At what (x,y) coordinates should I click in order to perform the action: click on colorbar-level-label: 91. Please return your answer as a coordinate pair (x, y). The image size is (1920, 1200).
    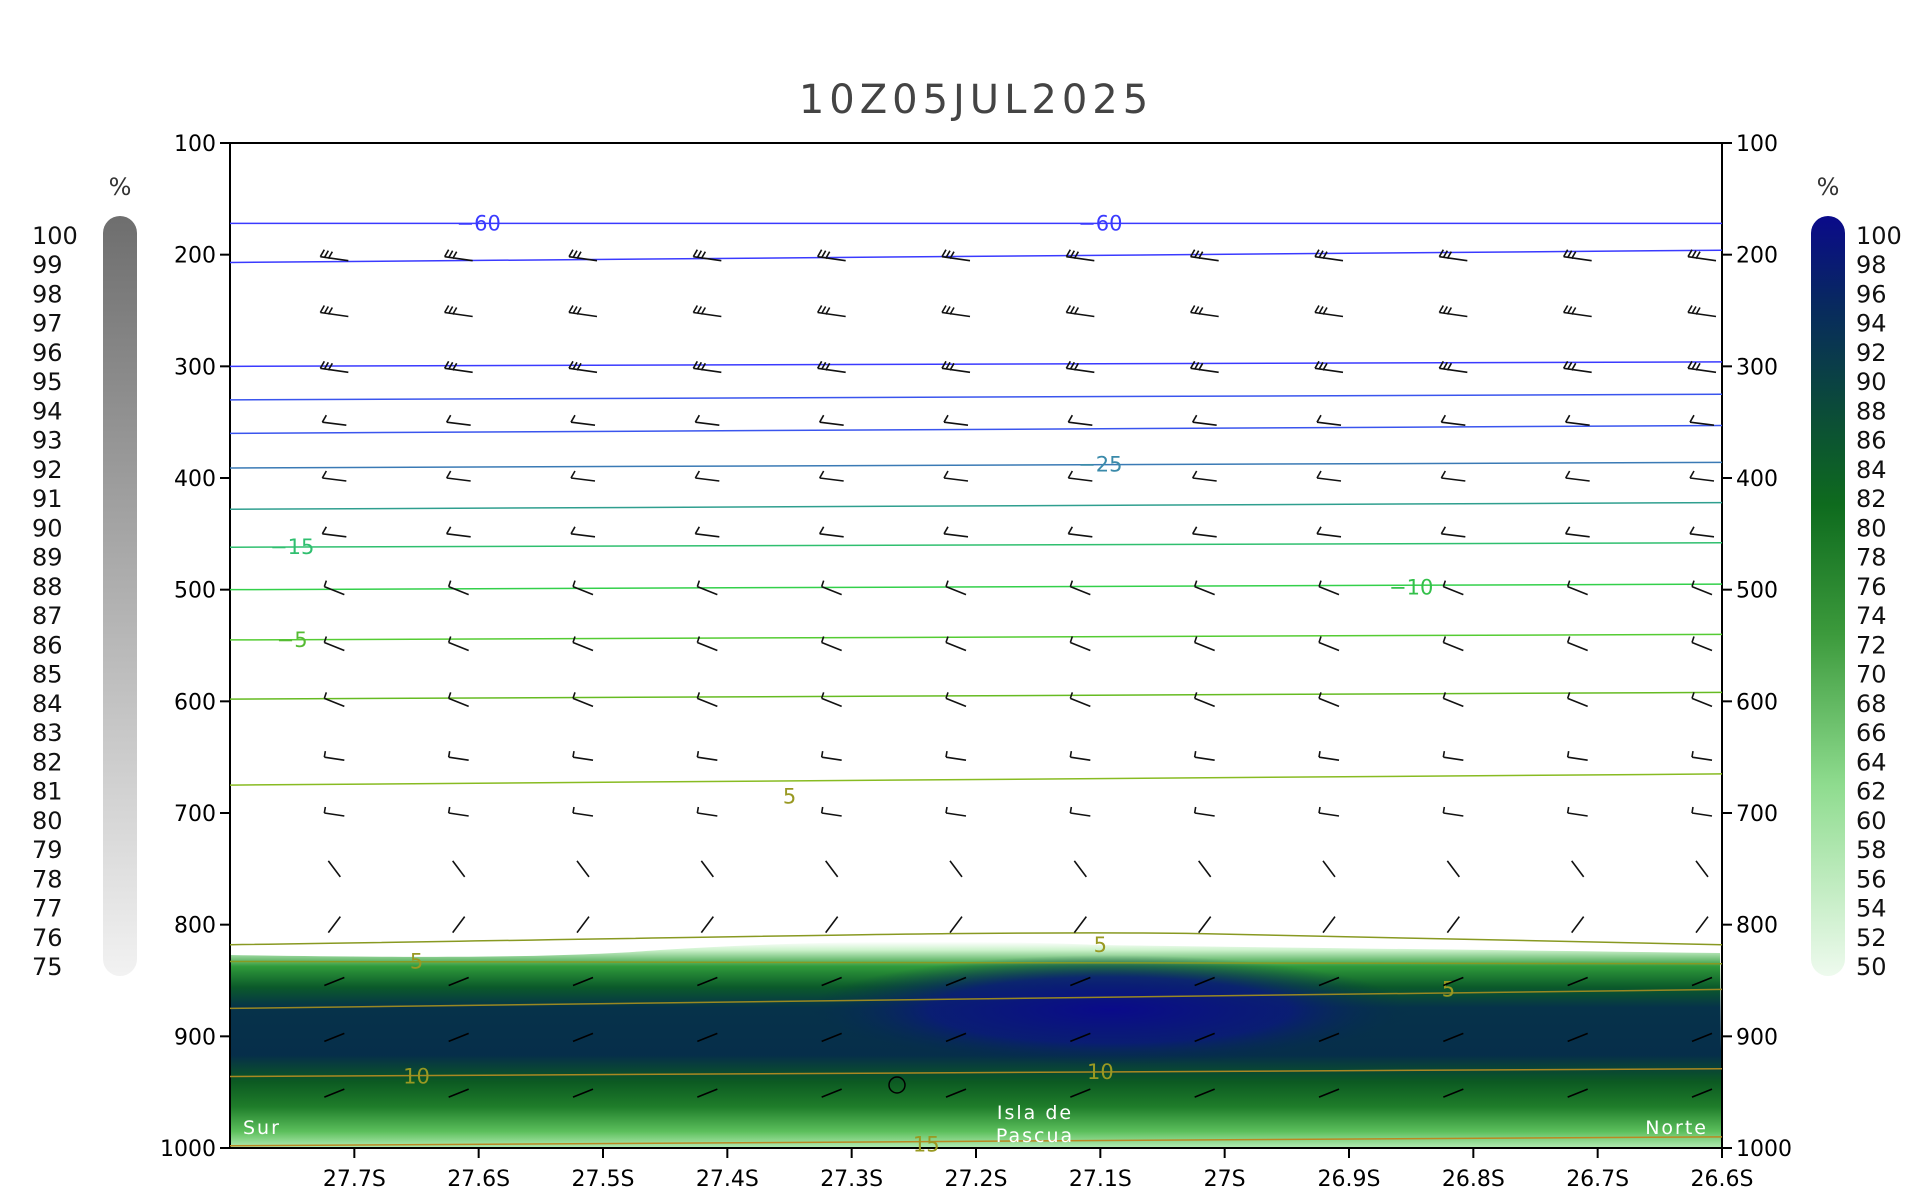
    Looking at the image, I should click on (47, 499).